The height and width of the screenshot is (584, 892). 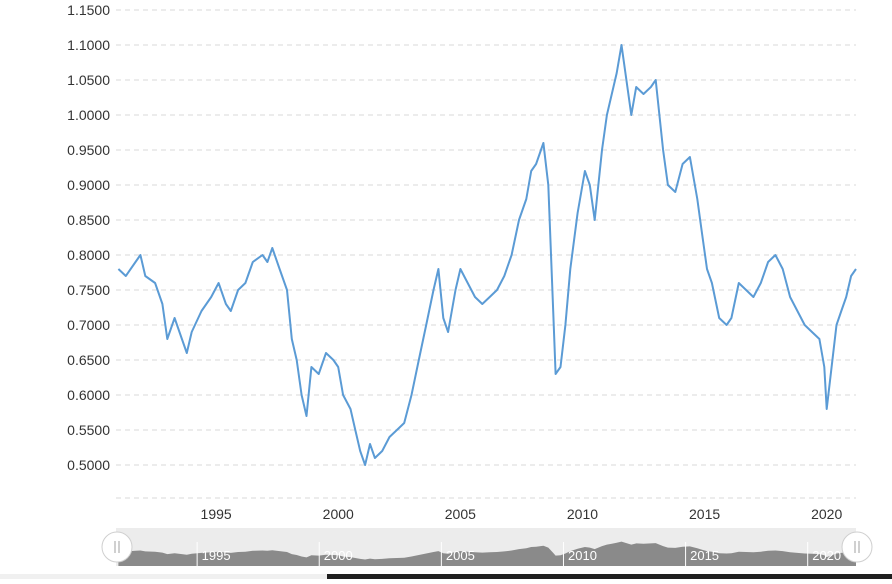 What do you see at coordinates (216, 514) in the screenshot?
I see `x-tick-label: 1995` at bounding box center [216, 514].